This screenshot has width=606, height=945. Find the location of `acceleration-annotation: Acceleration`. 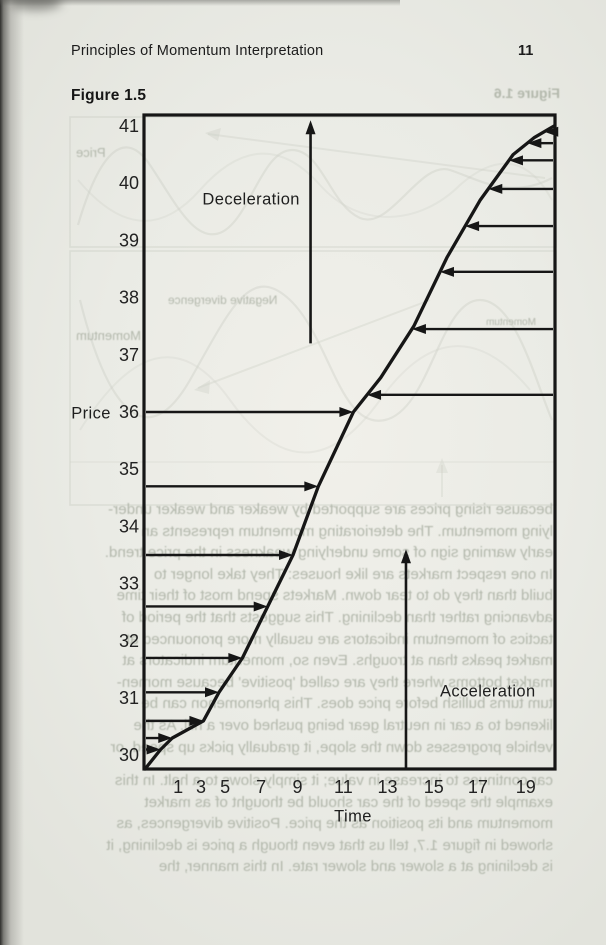

acceleration-annotation: Acceleration is located at coordinates (487, 691).